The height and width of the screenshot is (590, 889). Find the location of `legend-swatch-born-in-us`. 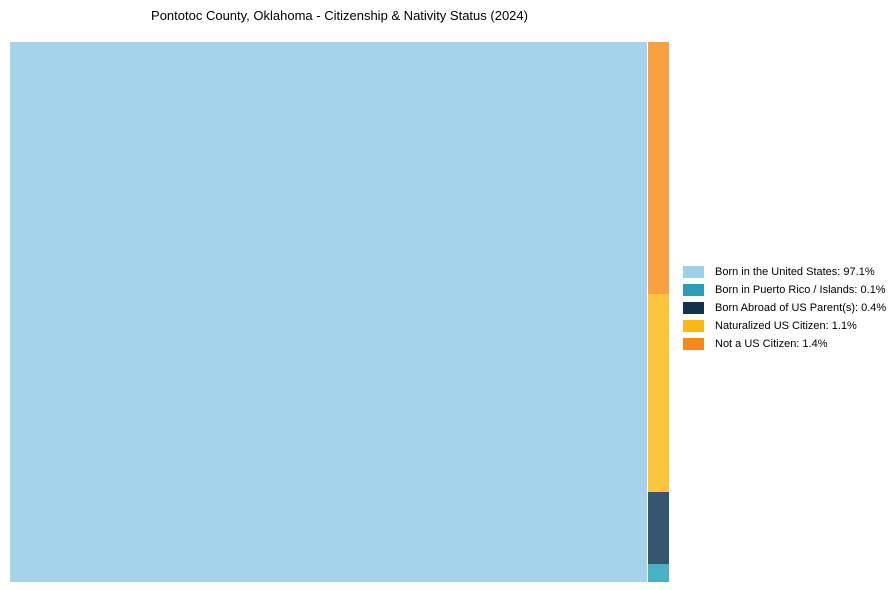

legend-swatch-born-in-us is located at coordinates (693, 272).